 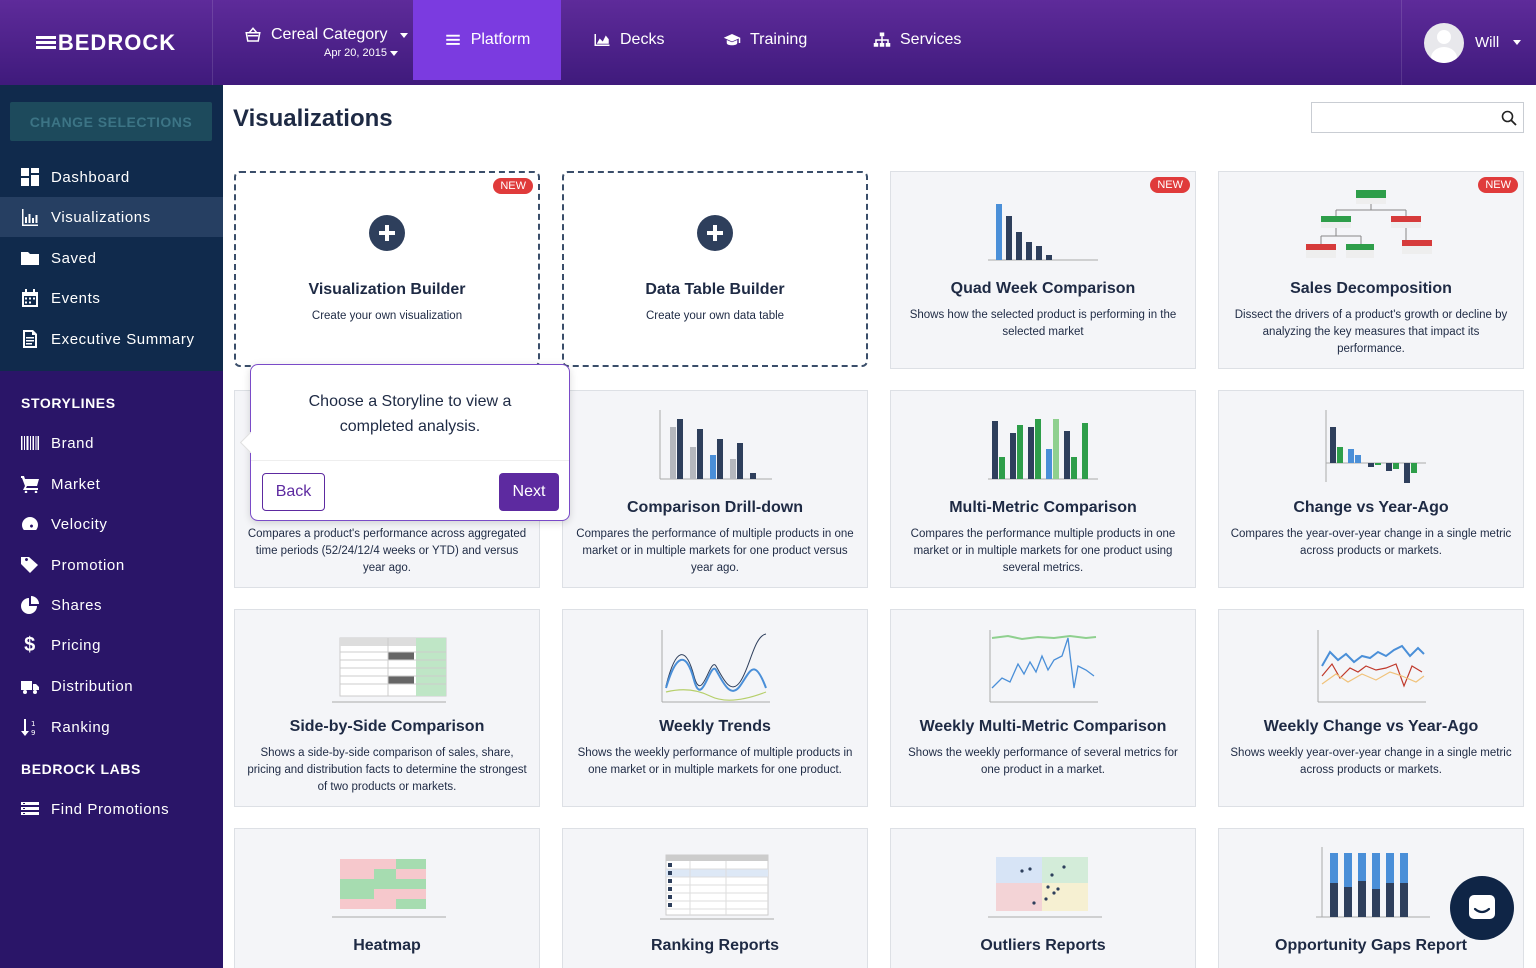 I want to click on sidebar-item-dashboard: Dashboard, so click(x=111, y=177).